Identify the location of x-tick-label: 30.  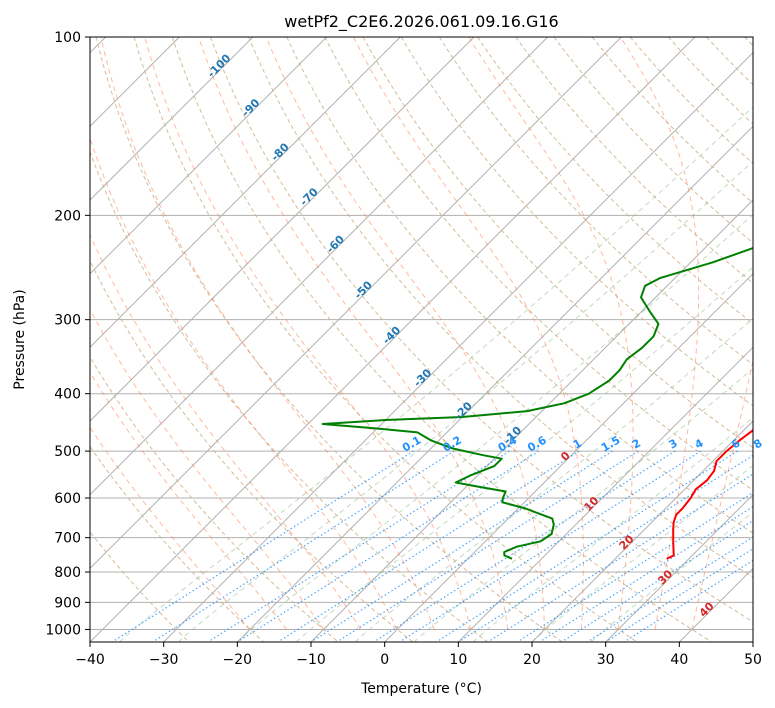
(606, 660).